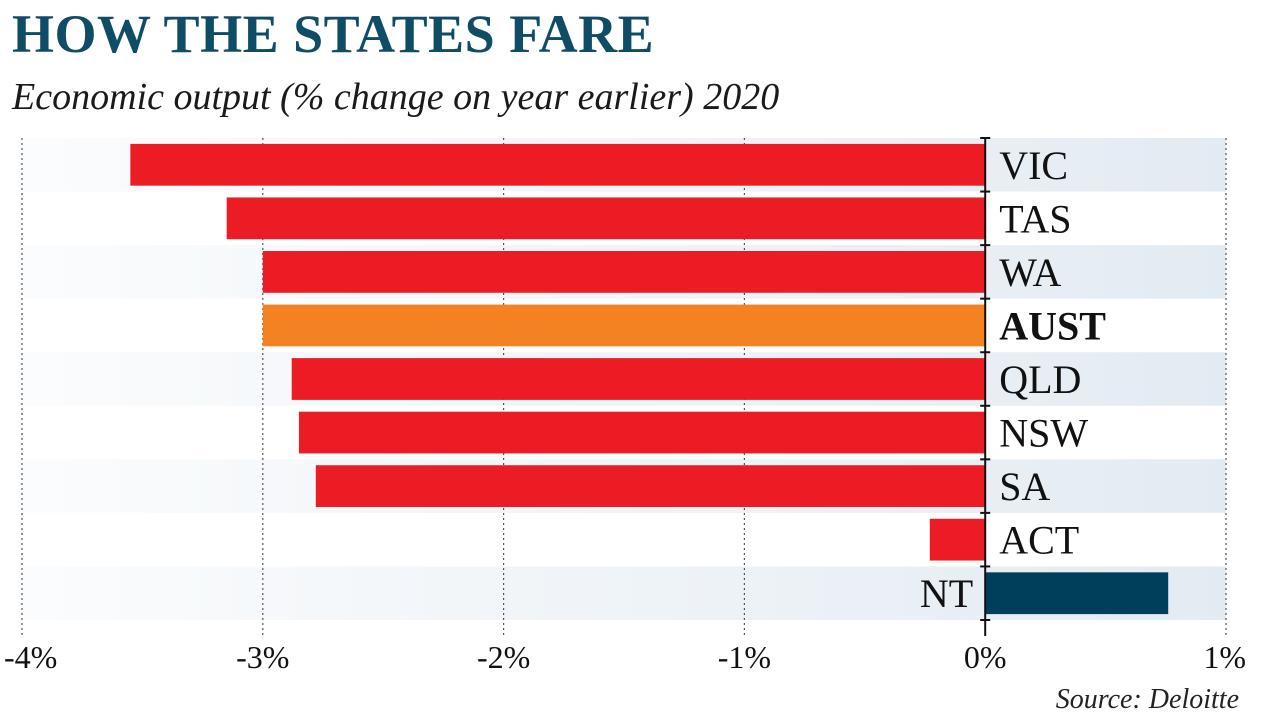  Describe the element at coordinates (606, 218) in the screenshot. I see `bar-tas` at that location.